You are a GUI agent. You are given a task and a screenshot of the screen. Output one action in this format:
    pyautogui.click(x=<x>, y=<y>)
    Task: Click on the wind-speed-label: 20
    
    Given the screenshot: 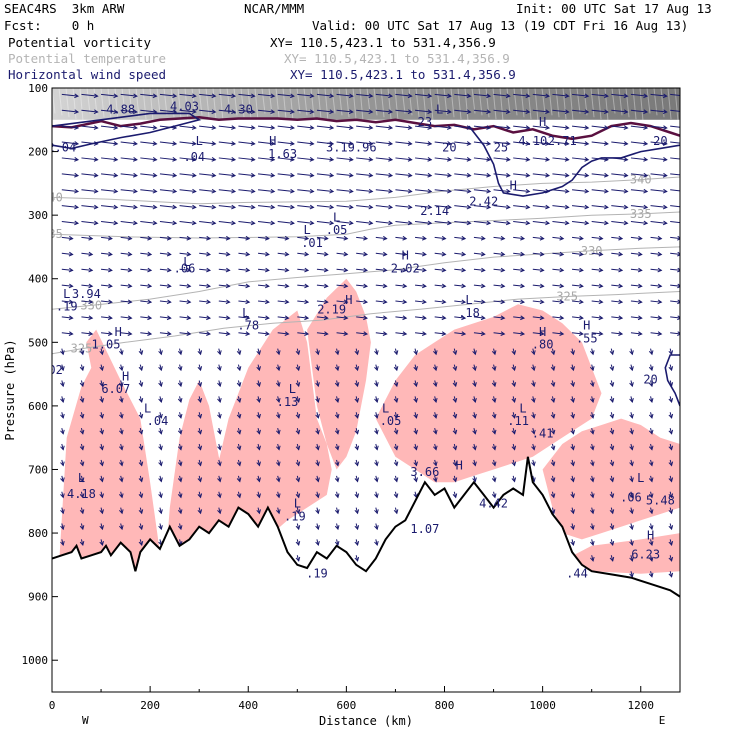 What is the action you would take?
    pyautogui.click(x=449, y=148)
    